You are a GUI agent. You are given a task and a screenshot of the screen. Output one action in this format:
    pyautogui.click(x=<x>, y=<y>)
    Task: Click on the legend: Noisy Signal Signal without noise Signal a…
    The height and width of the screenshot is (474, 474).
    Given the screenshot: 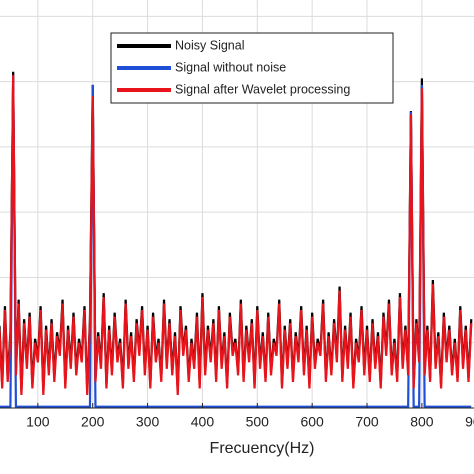 What is the action you would take?
    pyautogui.click(x=252, y=68)
    